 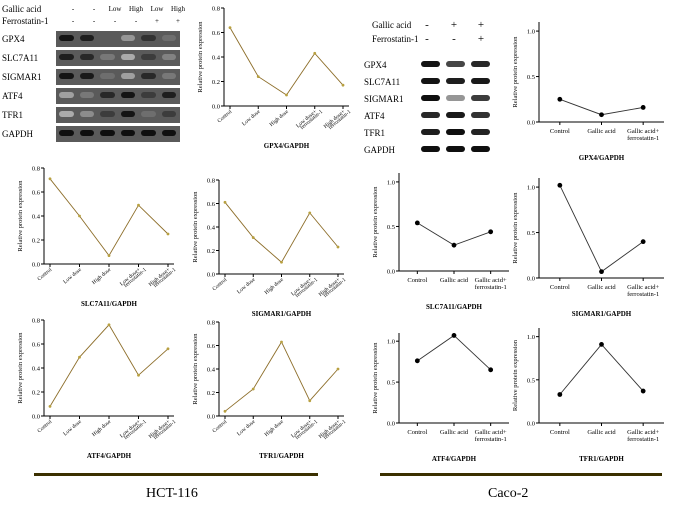 What do you see at coordinates (216, 82) in the screenshot?
I see `y-tick-label: 0.2` at bounding box center [216, 82].